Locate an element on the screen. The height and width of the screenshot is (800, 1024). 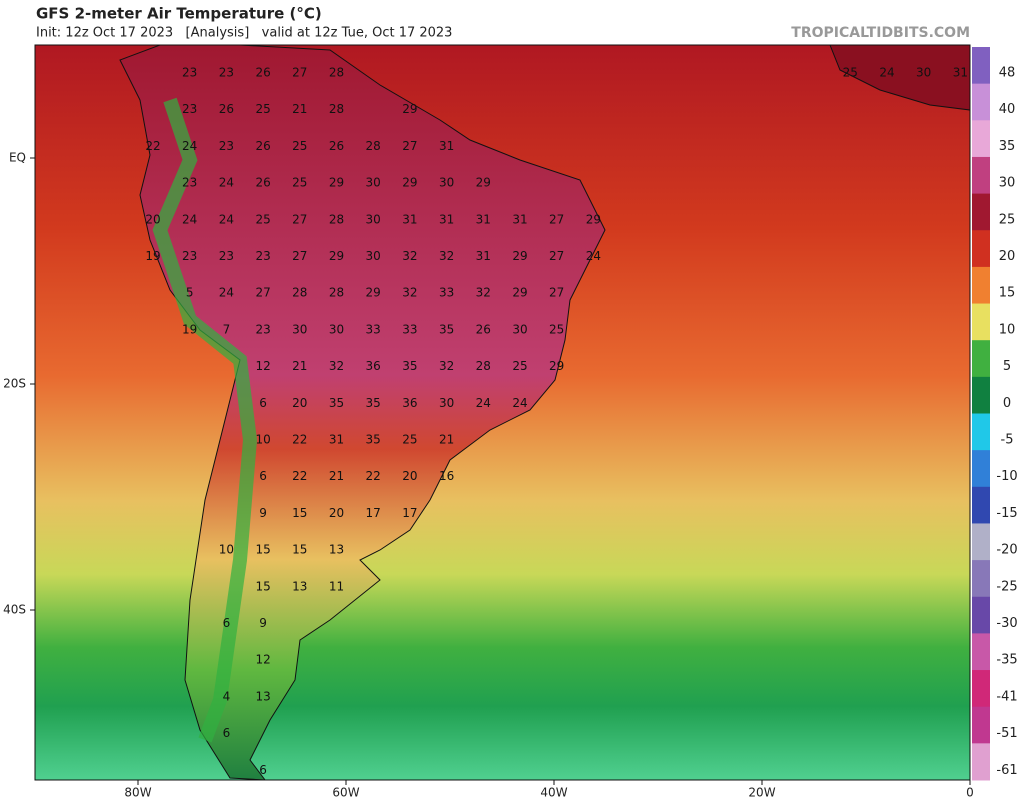
colorbar-label: -10 is located at coordinates (1006, 476).